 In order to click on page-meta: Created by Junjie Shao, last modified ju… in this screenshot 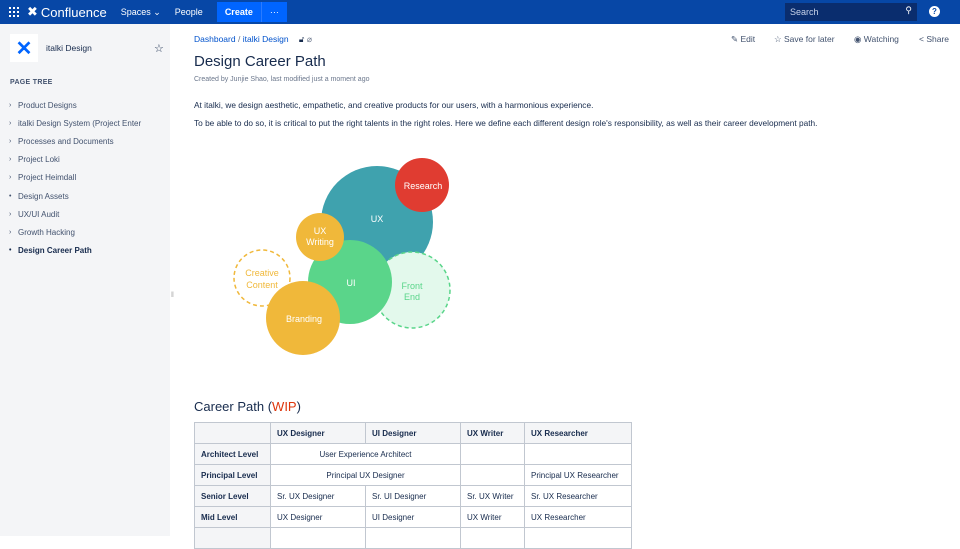, I will do `click(282, 79)`.